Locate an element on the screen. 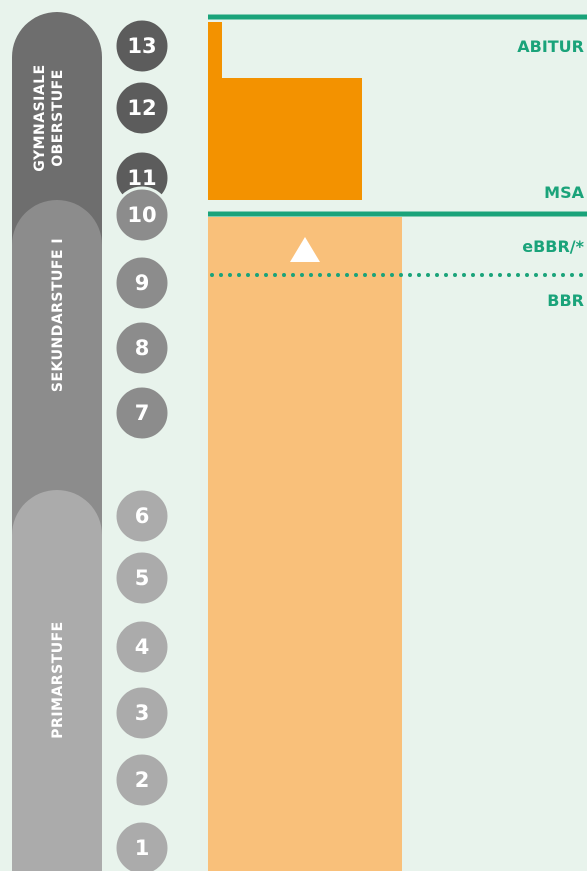 This screenshot has width=587, height=871. grade-label: 2 is located at coordinates (142, 780).